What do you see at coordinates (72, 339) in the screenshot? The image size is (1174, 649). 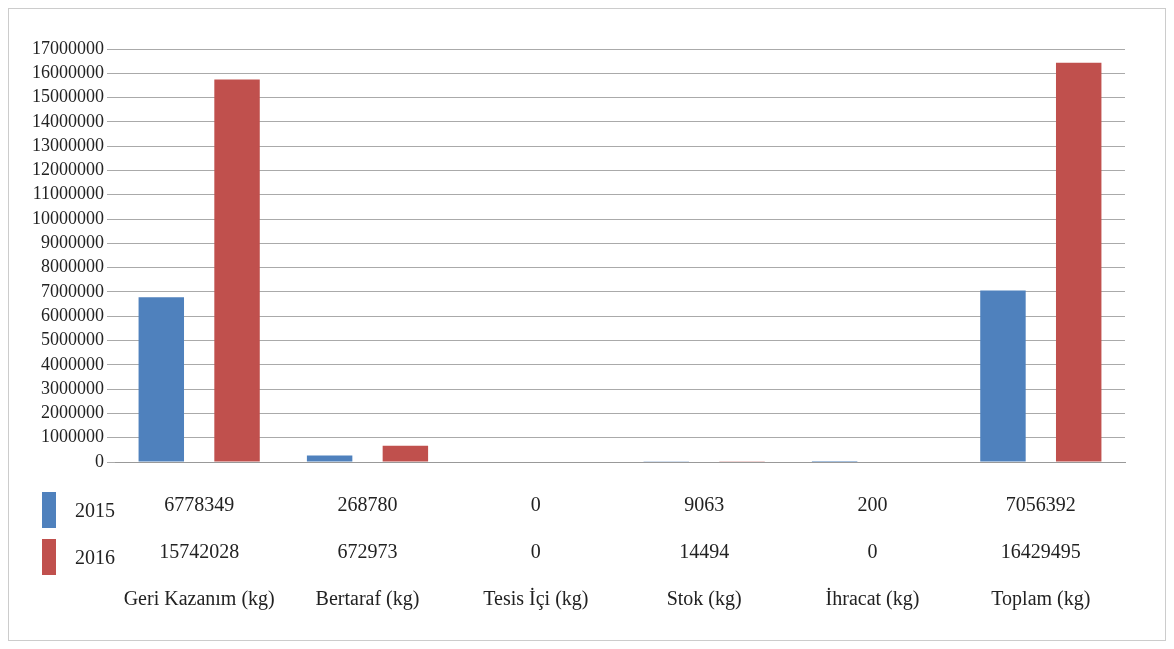 I see `y-tick-label: 5000000` at bounding box center [72, 339].